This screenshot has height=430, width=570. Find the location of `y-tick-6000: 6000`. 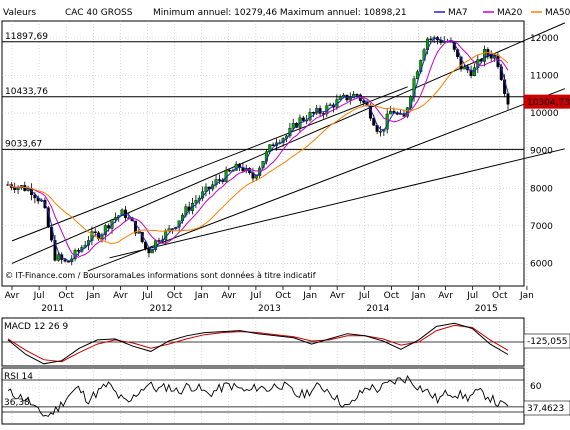

y-tick-6000: 6000 is located at coordinates (541, 264).